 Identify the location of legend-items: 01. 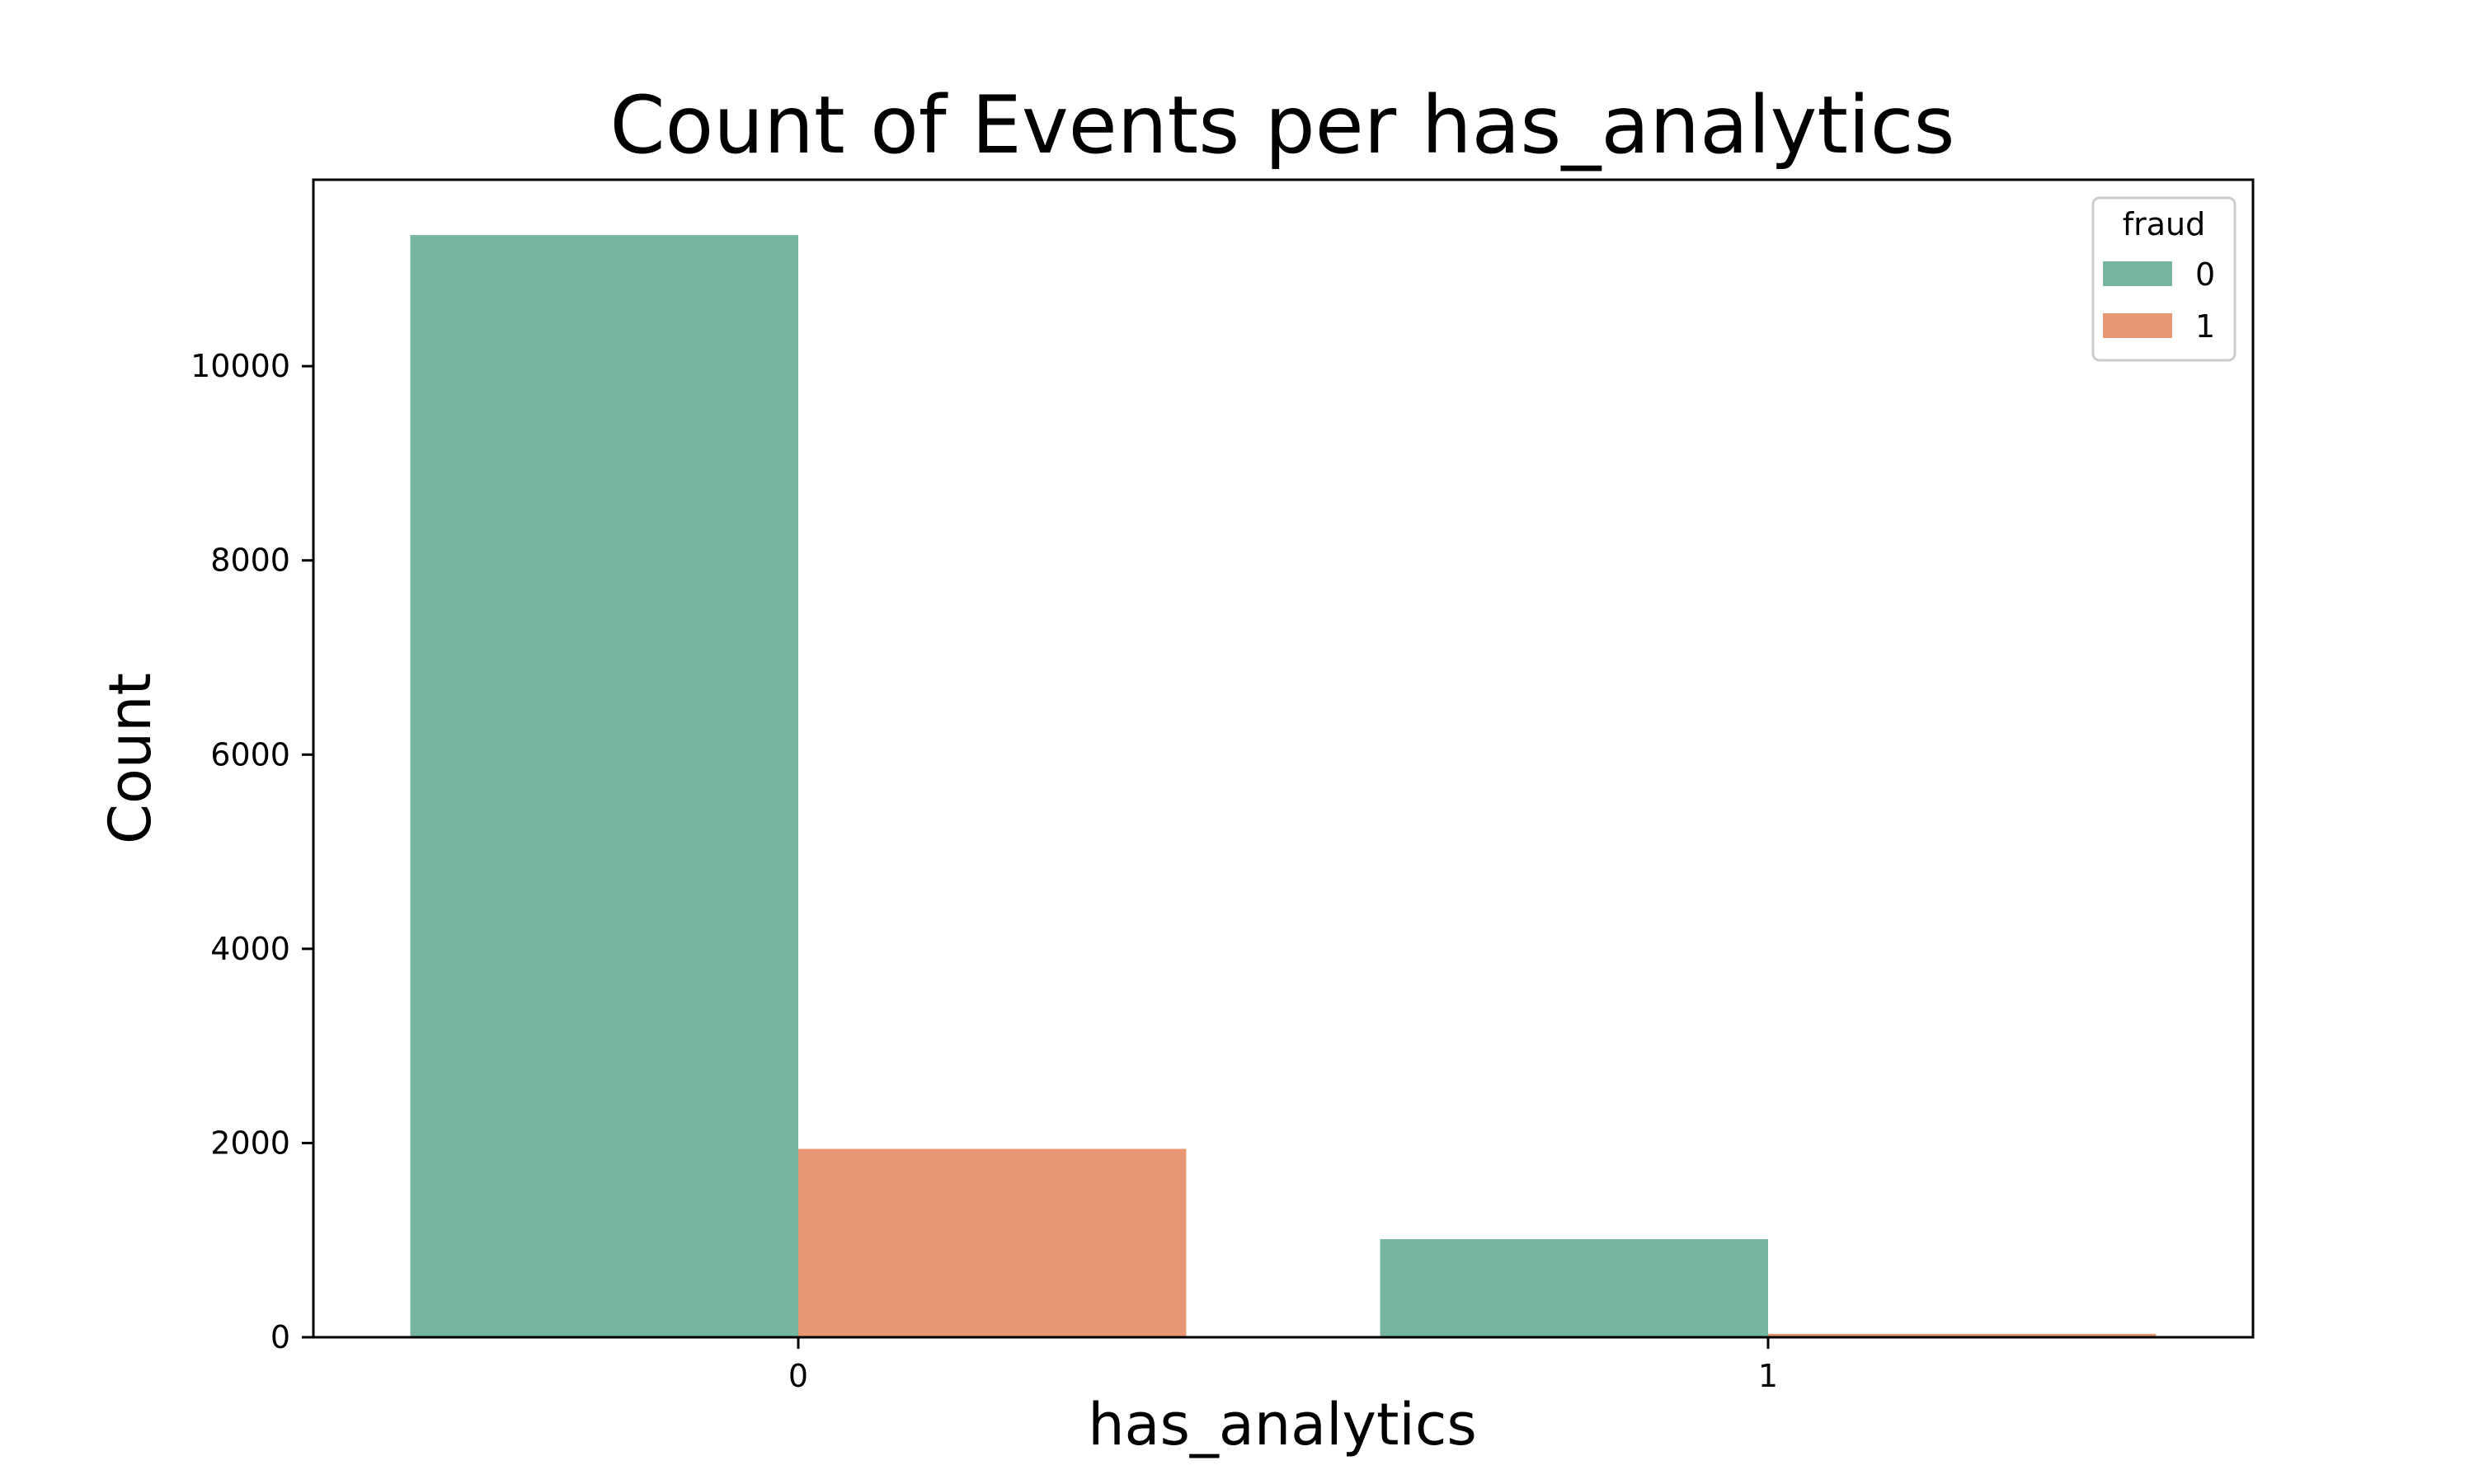
(2159, 300).